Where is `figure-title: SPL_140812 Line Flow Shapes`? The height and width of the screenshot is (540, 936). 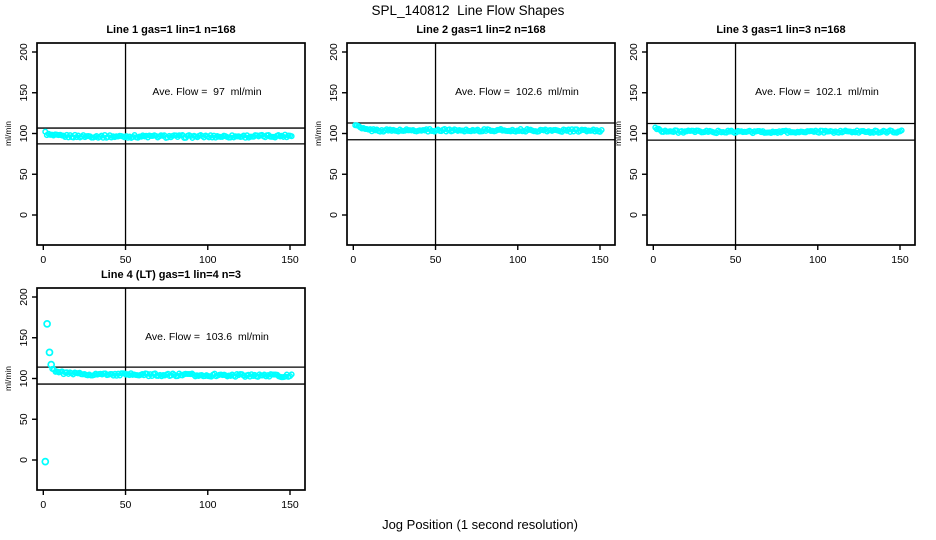
figure-title: SPL_140812 Line Flow Shapes is located at coordinates (468, 10).